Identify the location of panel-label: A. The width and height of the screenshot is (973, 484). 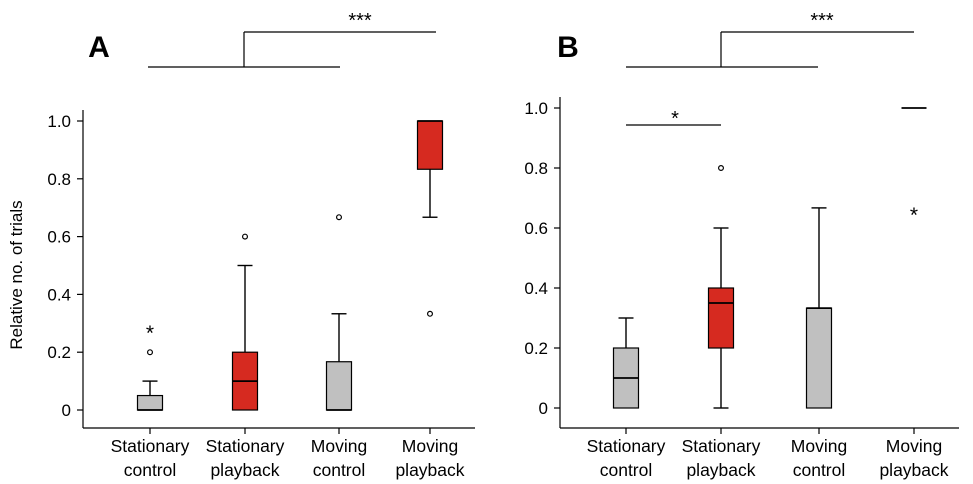
(99, 47).